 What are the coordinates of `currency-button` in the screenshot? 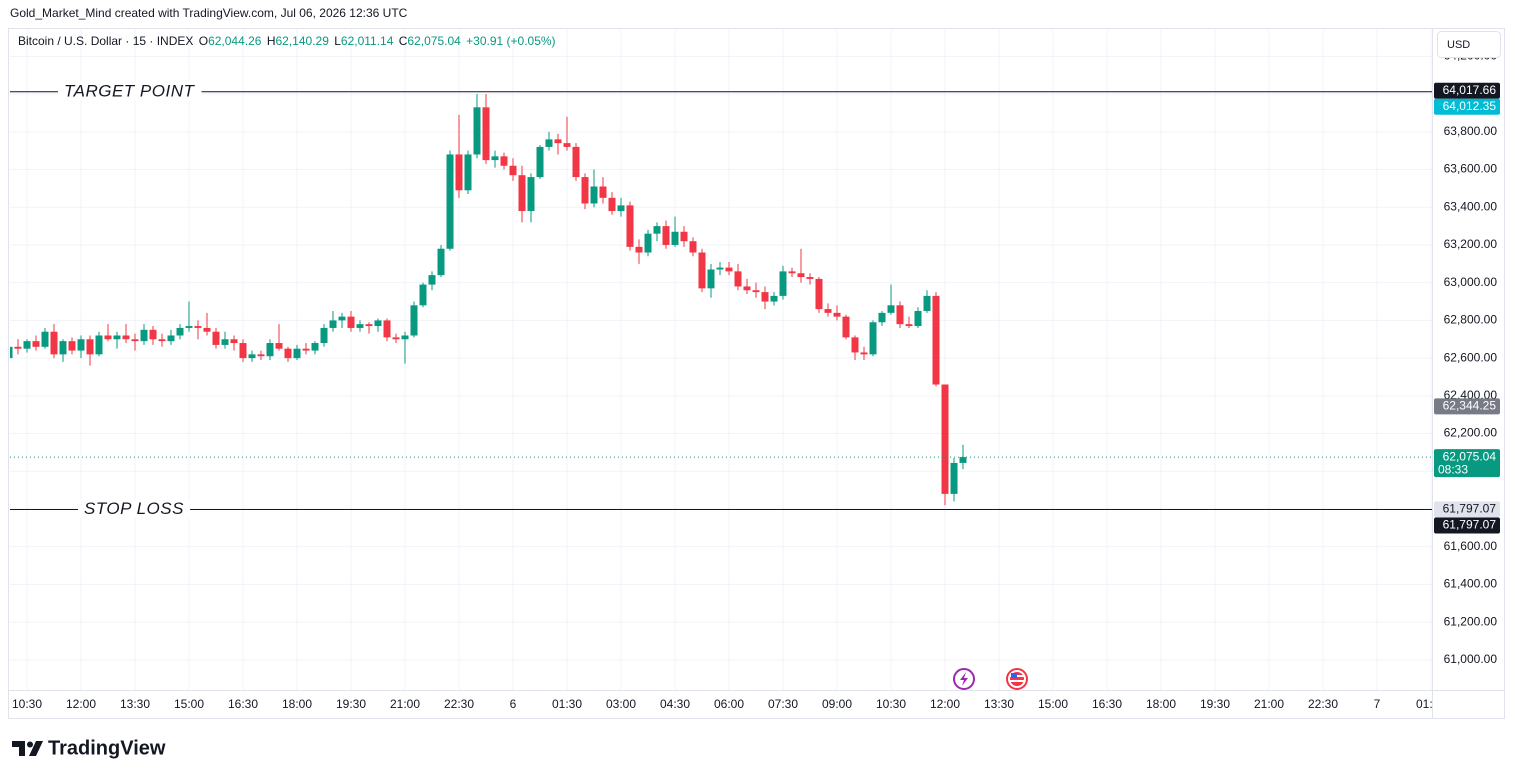 It's located at (1469, 44).